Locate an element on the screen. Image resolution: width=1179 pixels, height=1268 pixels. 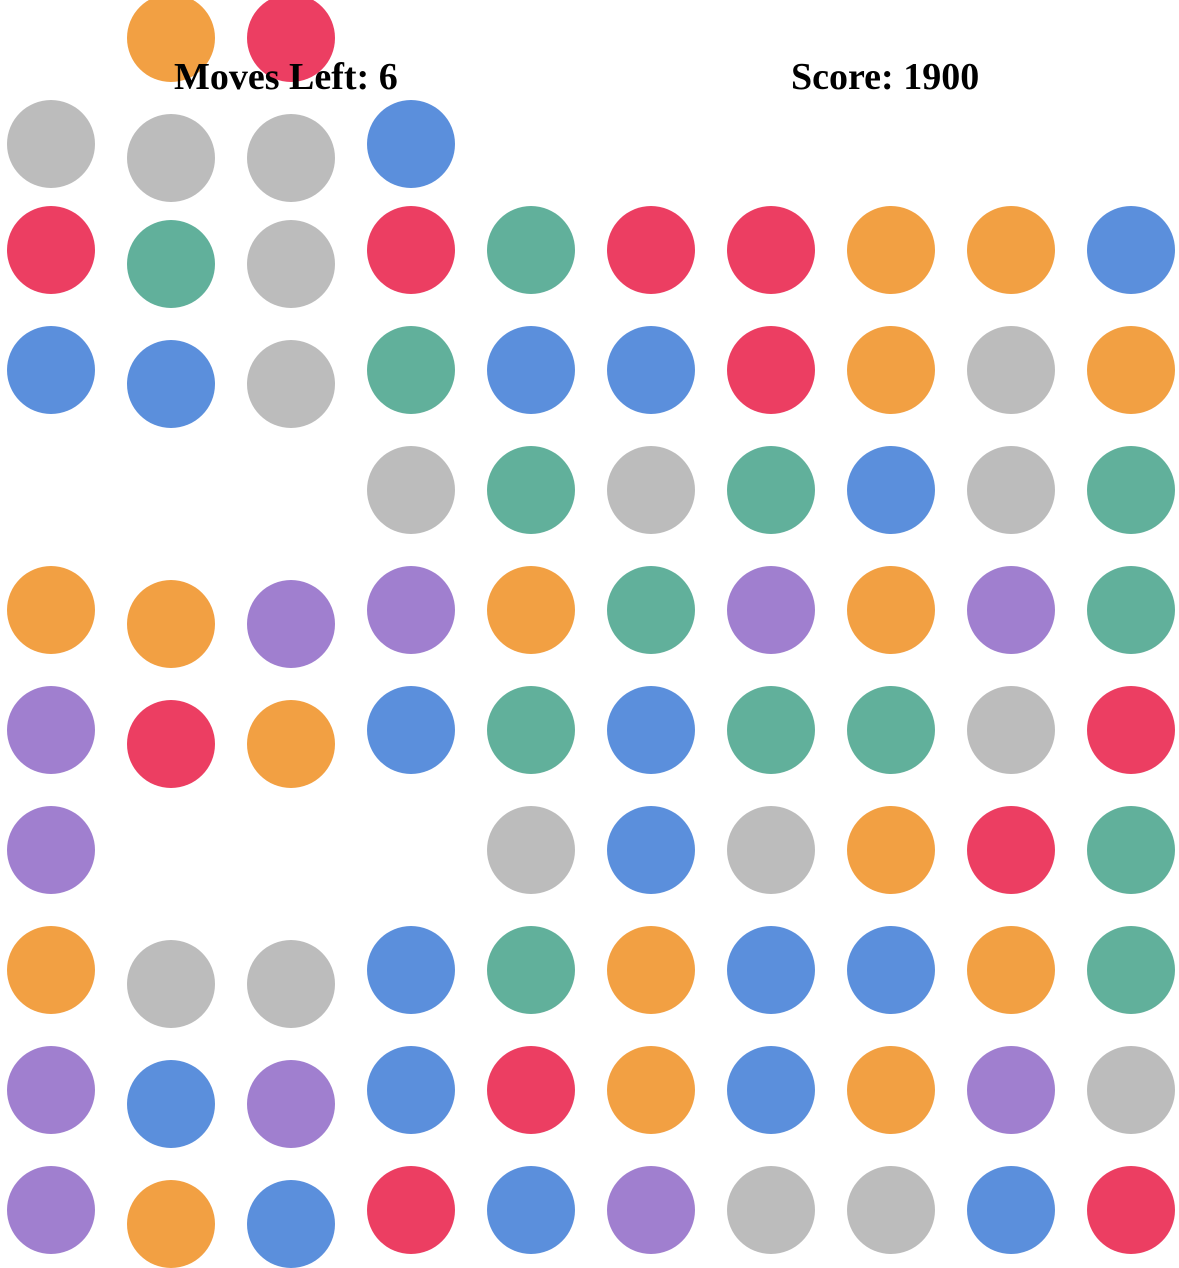
score-display: Score: 1900 is located at coordinates (885, 77).